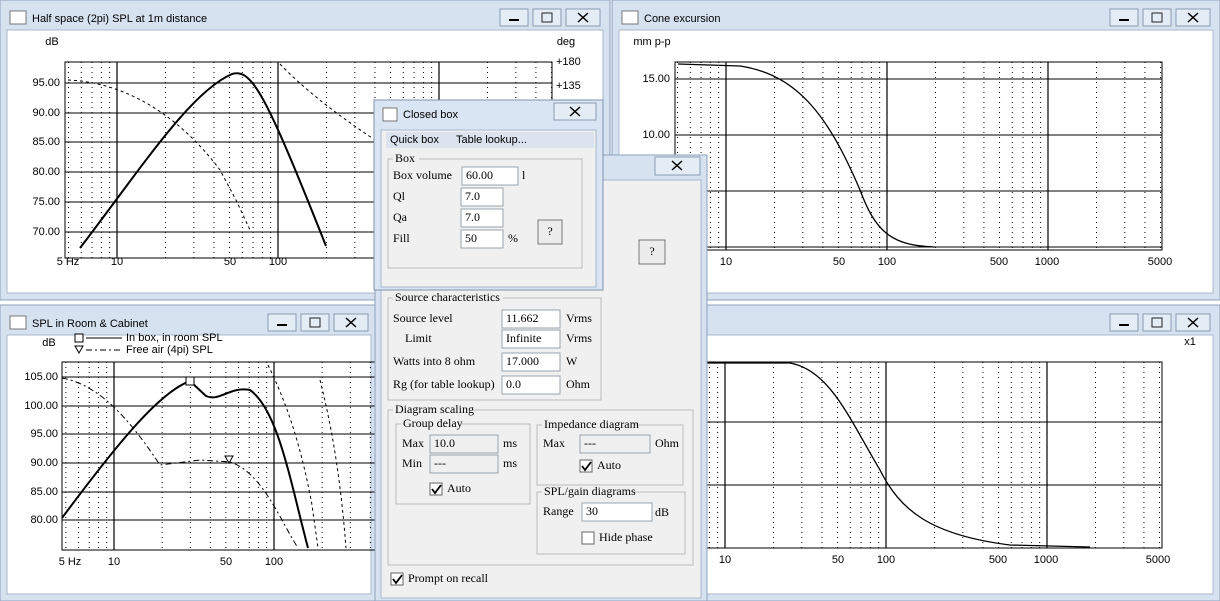  Describe the element at coordinates (400, 217) in the screenshot. I see `field-label: Qa` at that location.